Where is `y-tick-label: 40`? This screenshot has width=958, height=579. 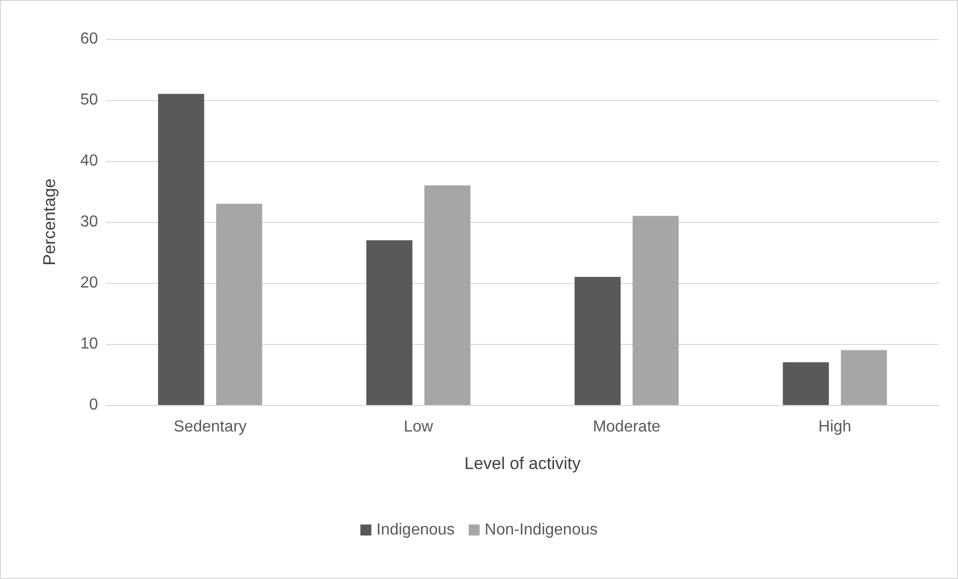 y-tick-label: 40 is located at coordinates (89, 161).